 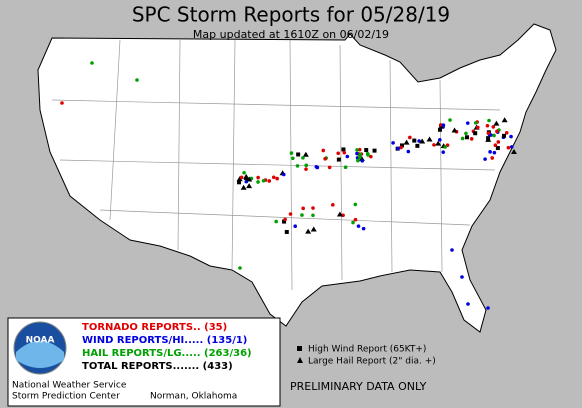 I want to click on agency: National Weather Service, so click(x=69, y=386).